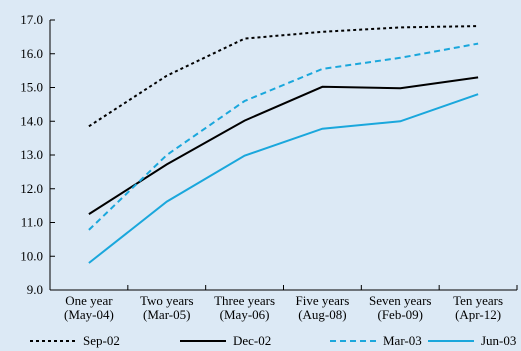 This screenshot has height=351, width=521. I want to click on legend-label: Sep-02, so click(101, 340).